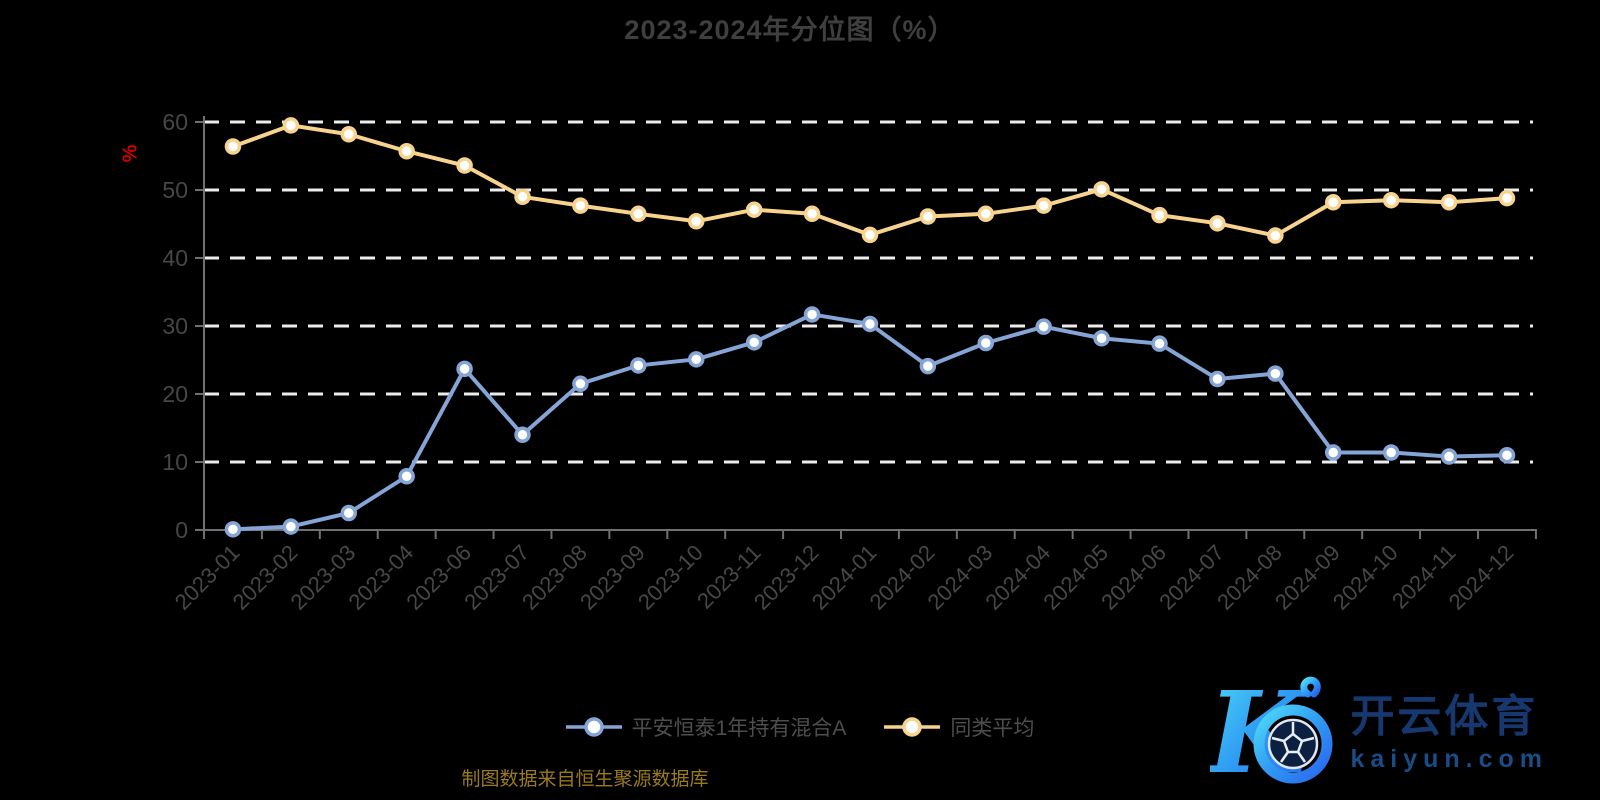  What do you see at coordinates (175, 394) in the screenshot?
I see `y-tick-label-20: 20` at bounding box center [175, 394].